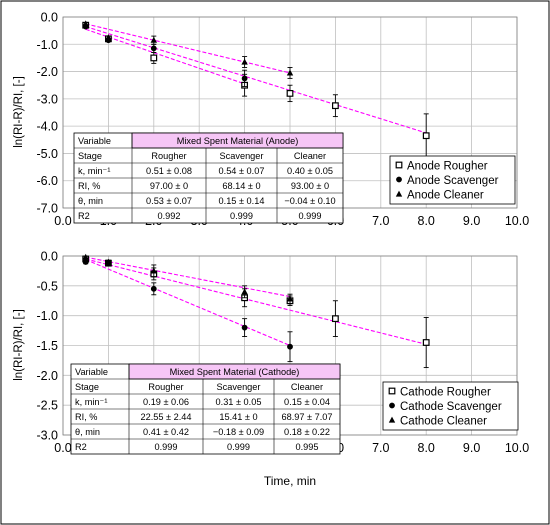 This screenshot has width=550, height=525. I want to click on y-tick-label: -4.0, so click(47, 127).